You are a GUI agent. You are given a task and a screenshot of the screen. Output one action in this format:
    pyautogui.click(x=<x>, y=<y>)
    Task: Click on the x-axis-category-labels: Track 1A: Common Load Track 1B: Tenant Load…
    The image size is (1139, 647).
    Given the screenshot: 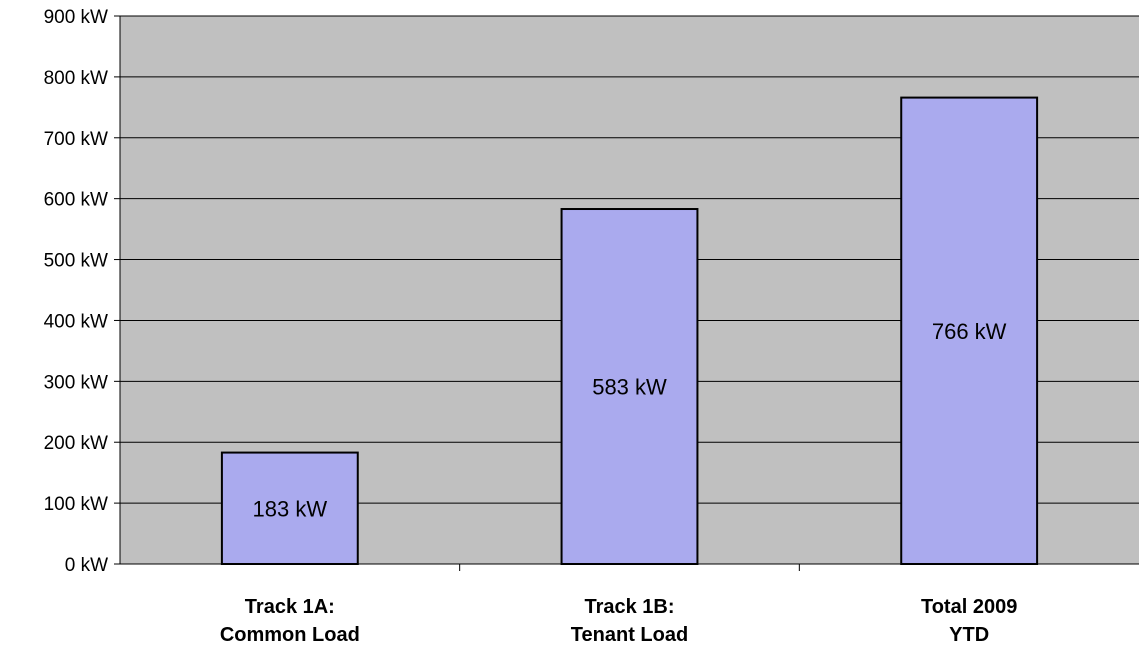 What is the action you would take?
    pyautogui.click(x=619, y=621)
    